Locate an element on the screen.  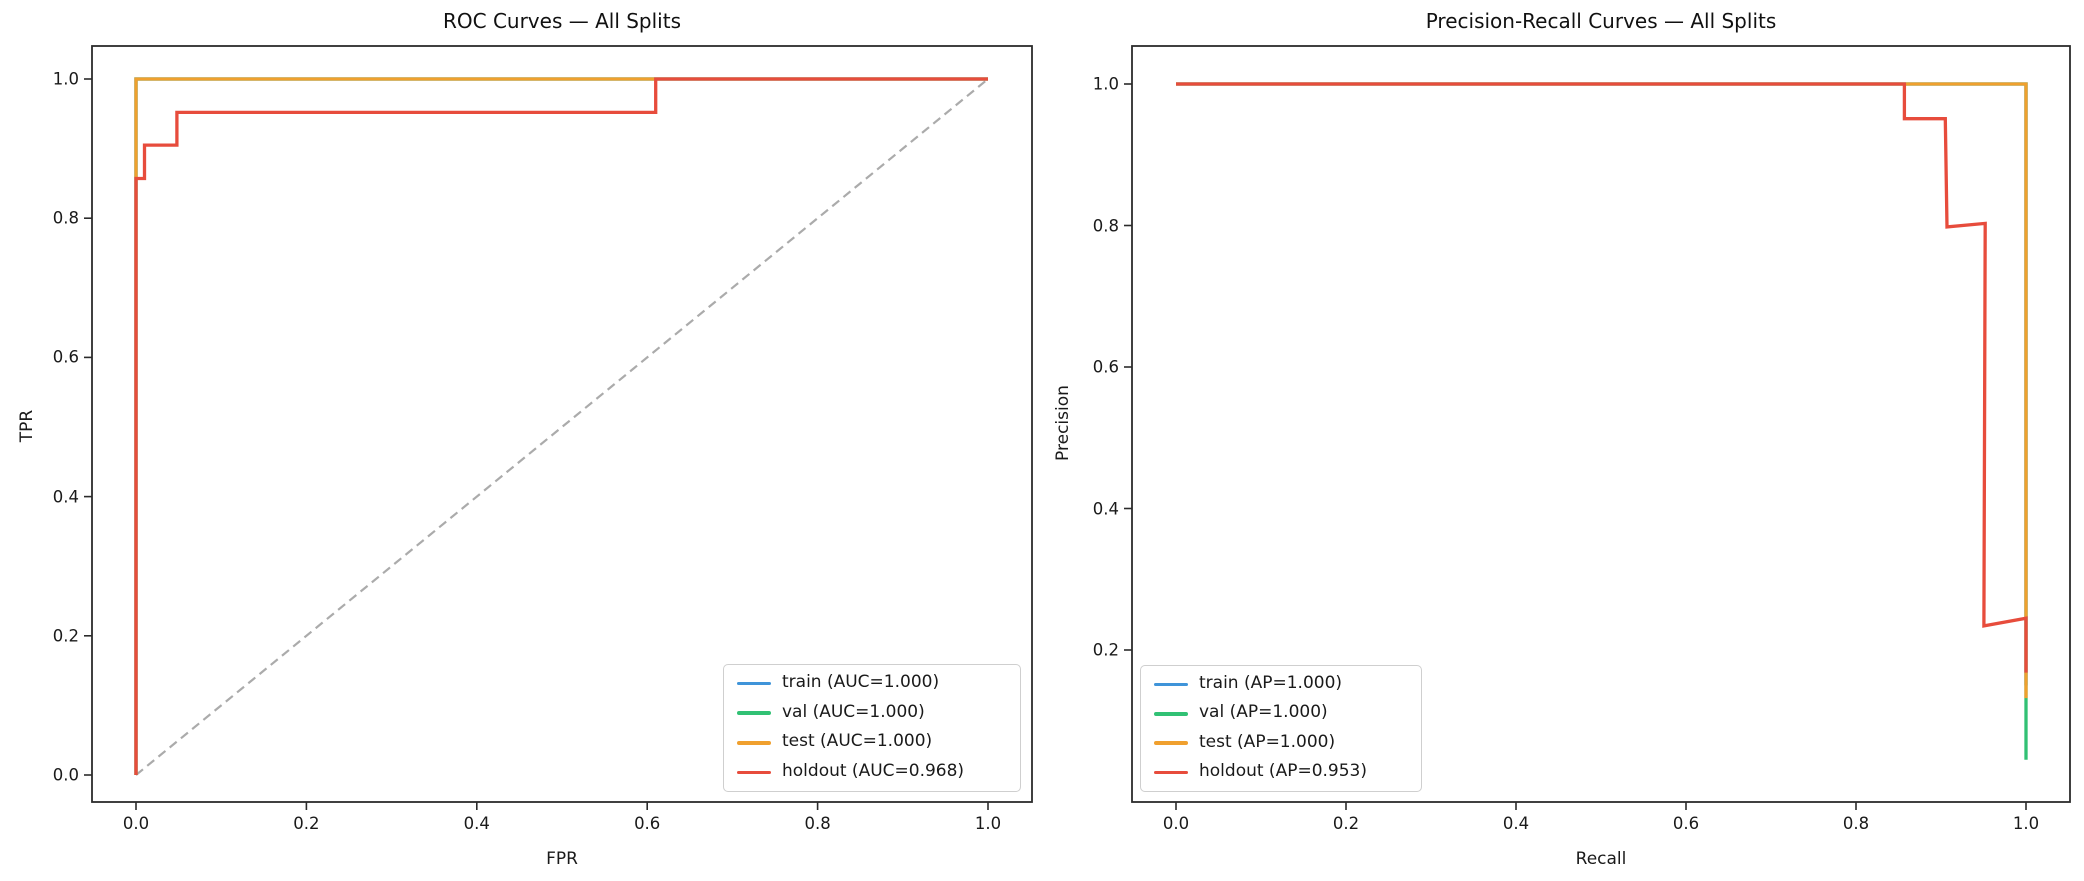
legend-item-test: test (AP=1.000) is located at coordinates (1281, 742).